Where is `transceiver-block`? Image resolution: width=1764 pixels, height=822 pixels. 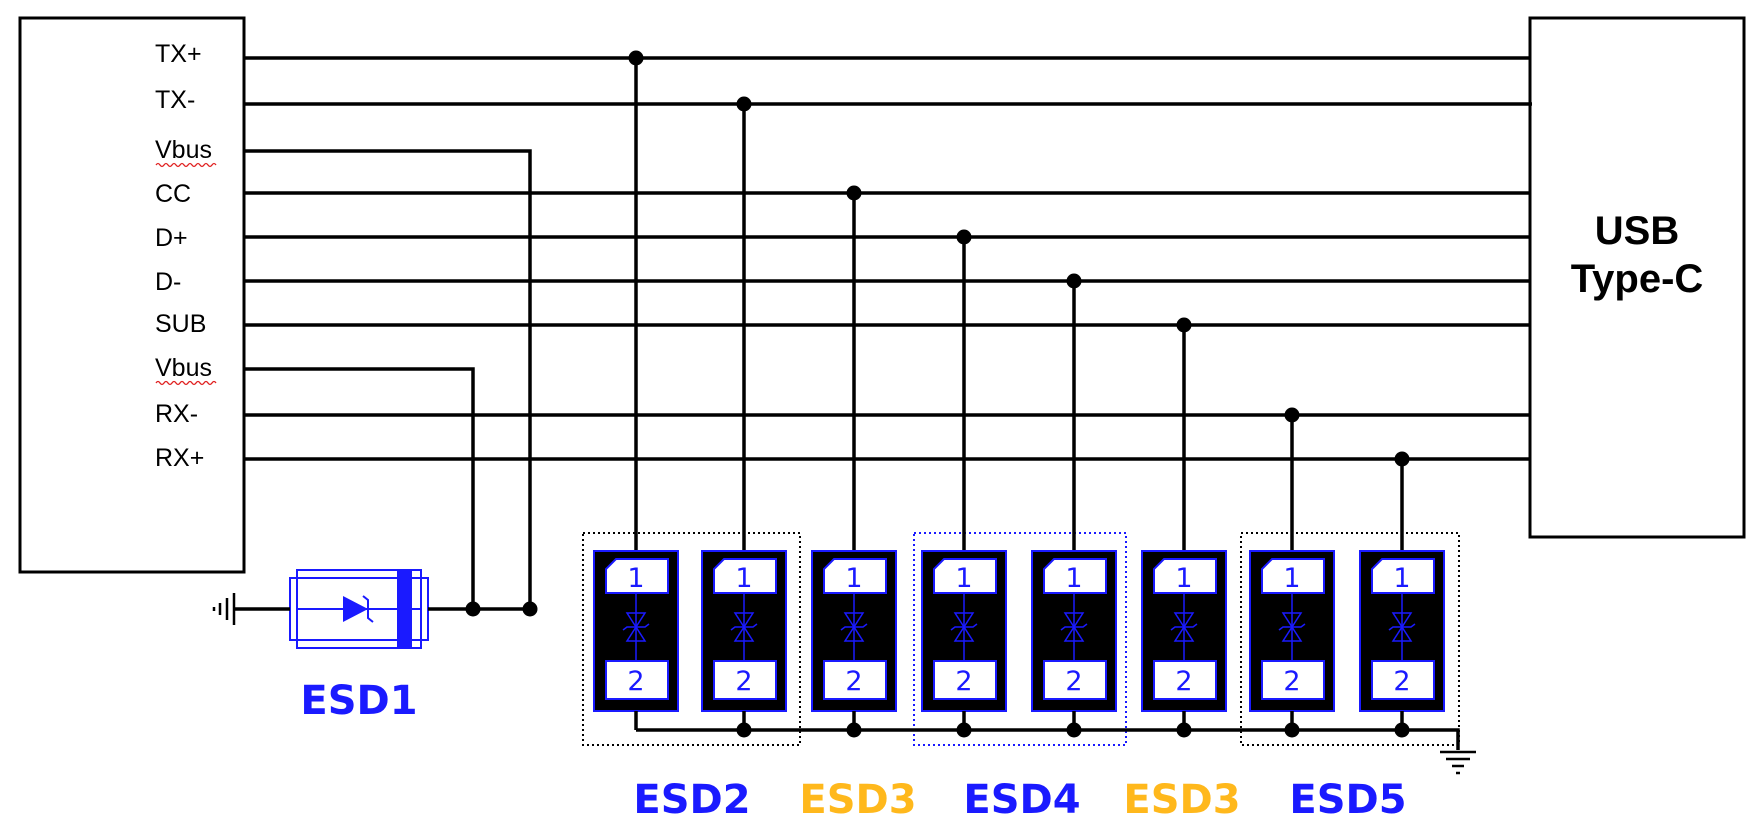 transceiver-block is located at coordinates (132, 295).